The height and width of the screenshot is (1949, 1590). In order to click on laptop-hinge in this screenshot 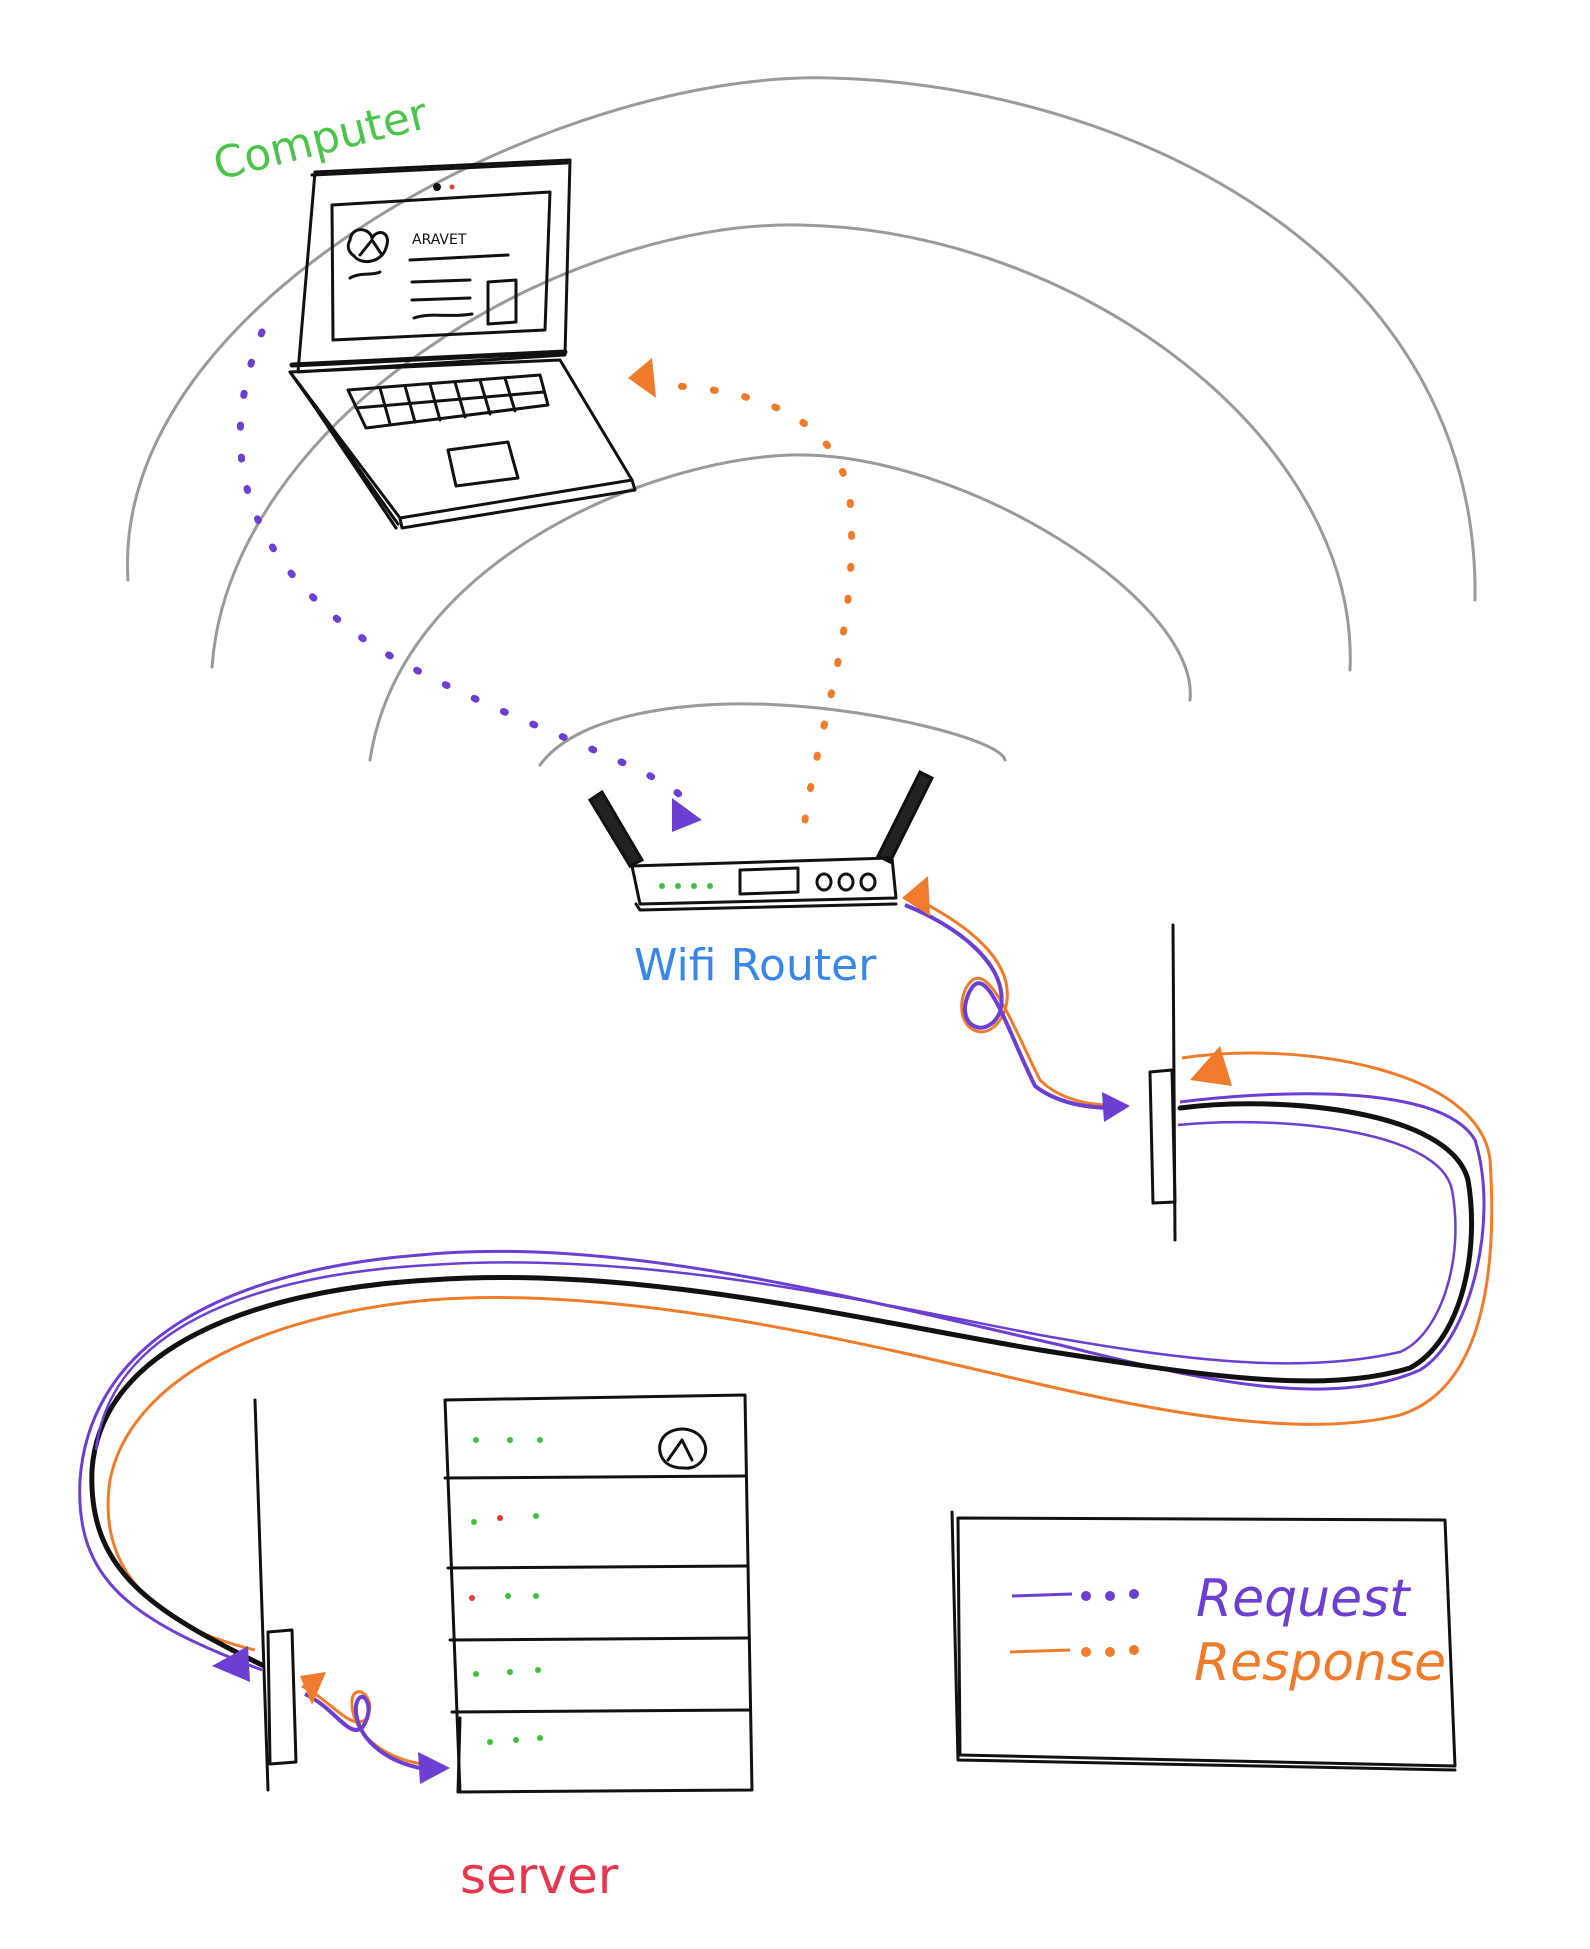, I will do `click(428, 358)`.